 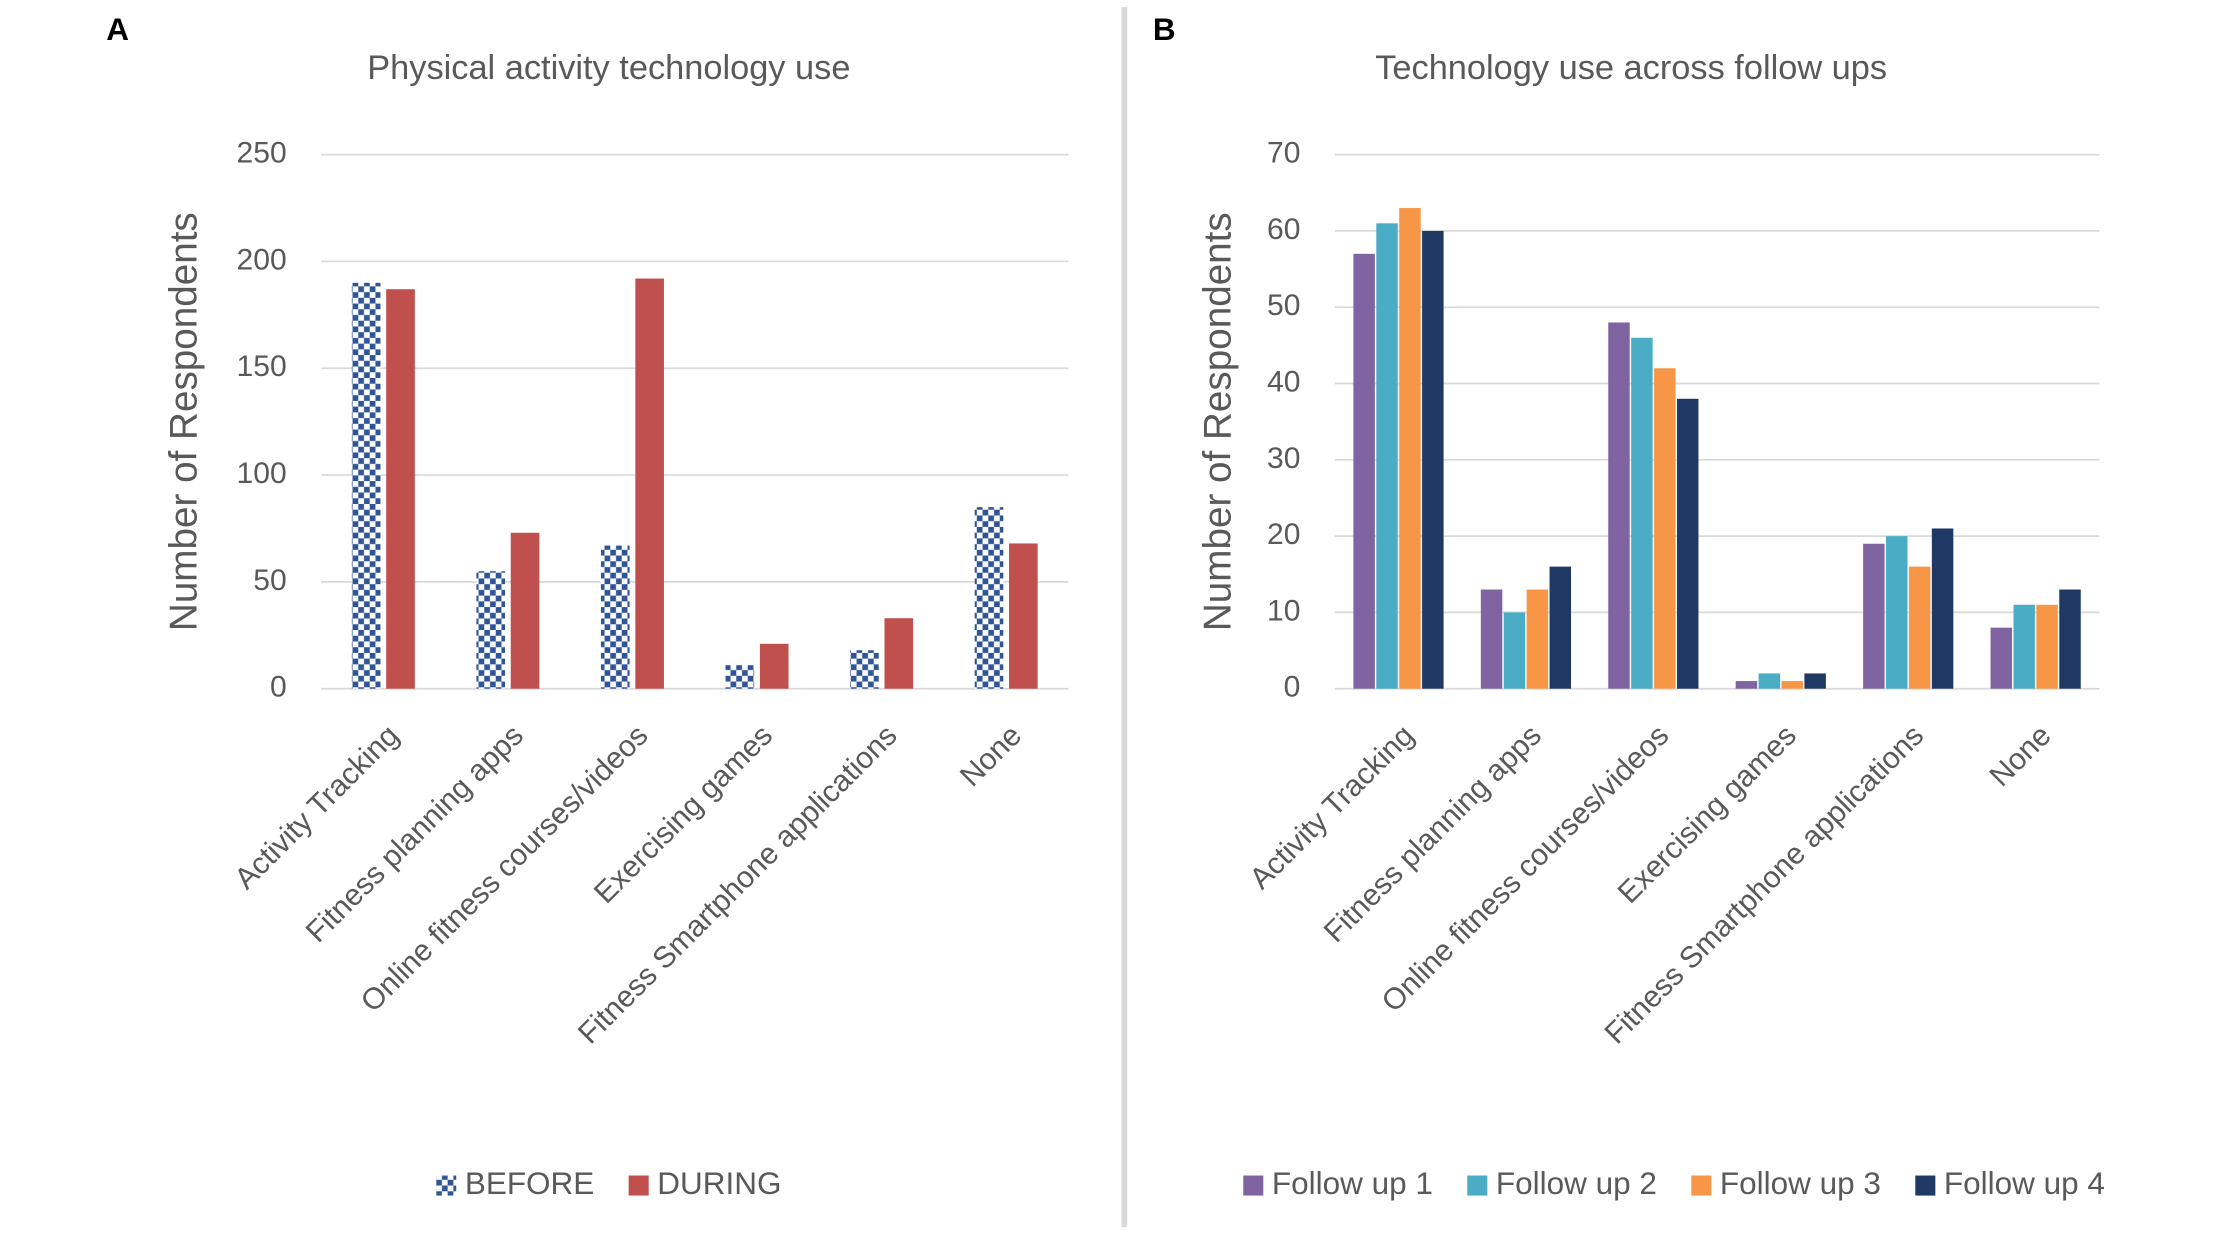 I want to click on legend-label: Follow up 1, so click(x=1352, y=1183).